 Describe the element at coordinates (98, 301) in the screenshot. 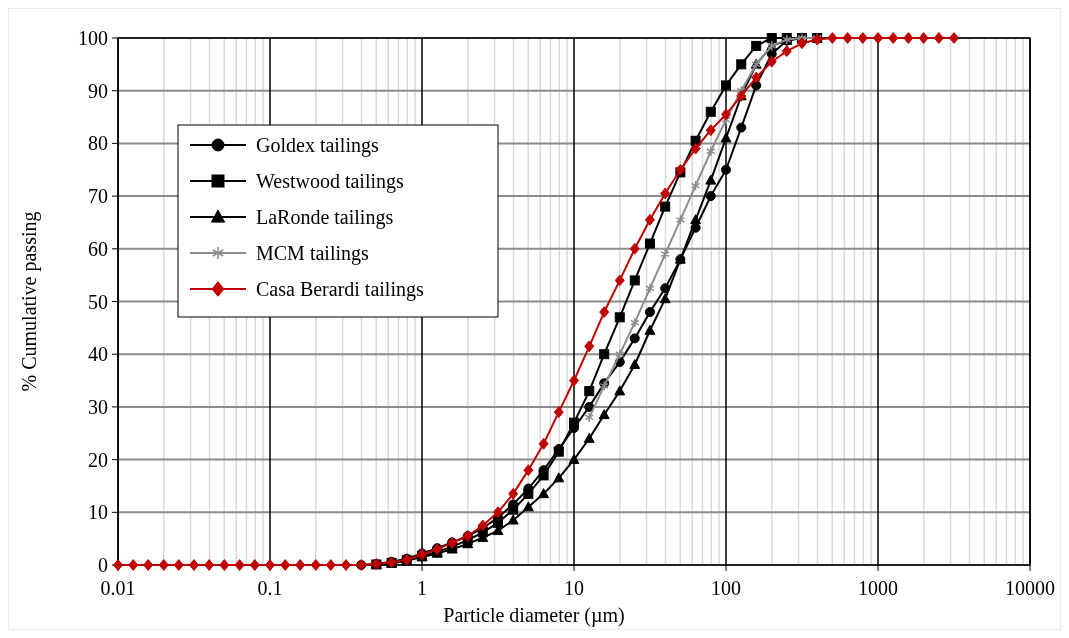

I see `y-tick-label: 50` at that location.